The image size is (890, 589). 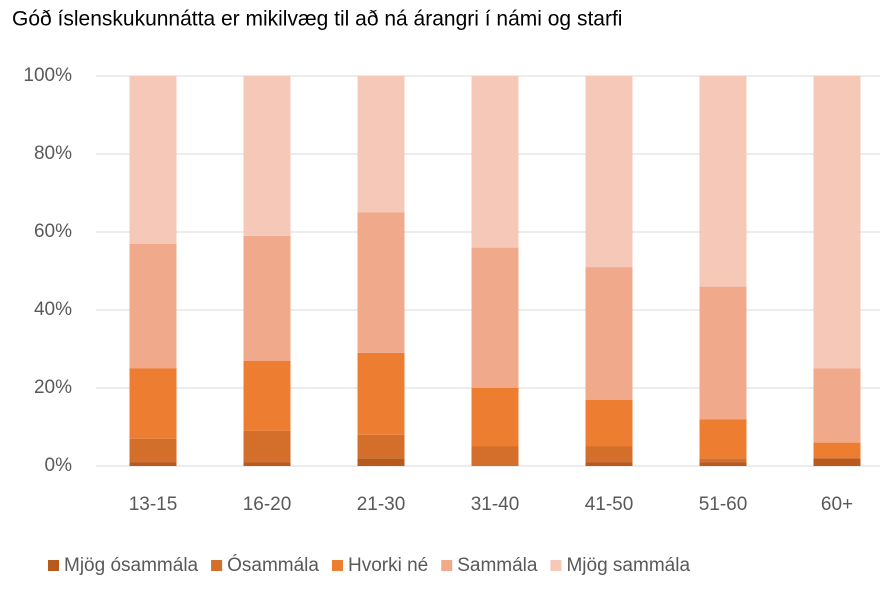 I want to click on legend-label: Sammála, so click(x=497, y=565).